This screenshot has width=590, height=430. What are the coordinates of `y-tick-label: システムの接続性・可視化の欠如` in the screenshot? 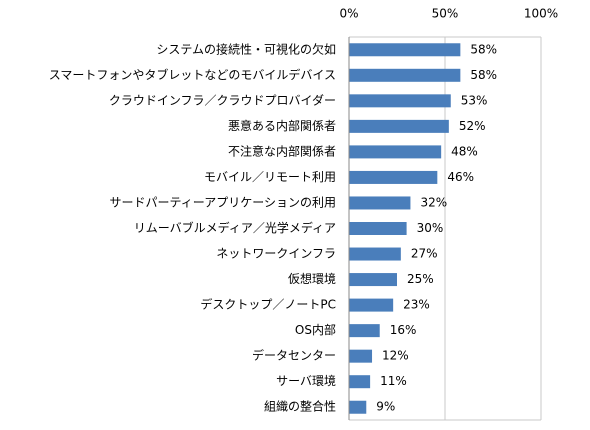 It's located at (246, 48).